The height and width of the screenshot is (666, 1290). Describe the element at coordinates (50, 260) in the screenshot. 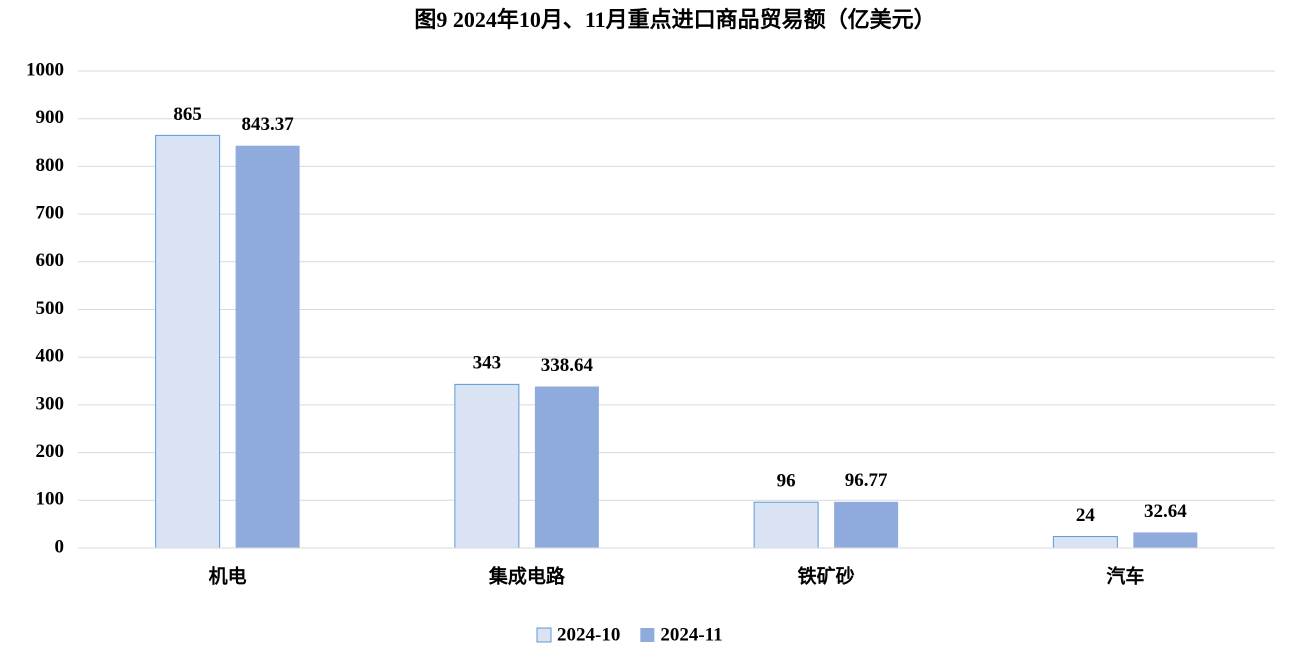

I see `y-tick-label: 600` at that location.